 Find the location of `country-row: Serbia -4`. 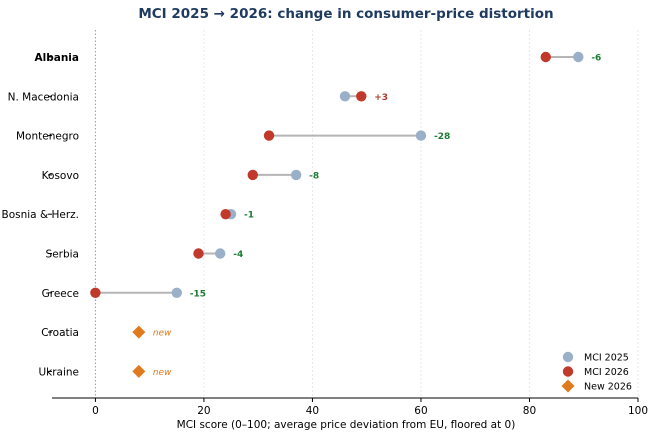

country-row: Serbia -4 is located at coordinates (144, 254).